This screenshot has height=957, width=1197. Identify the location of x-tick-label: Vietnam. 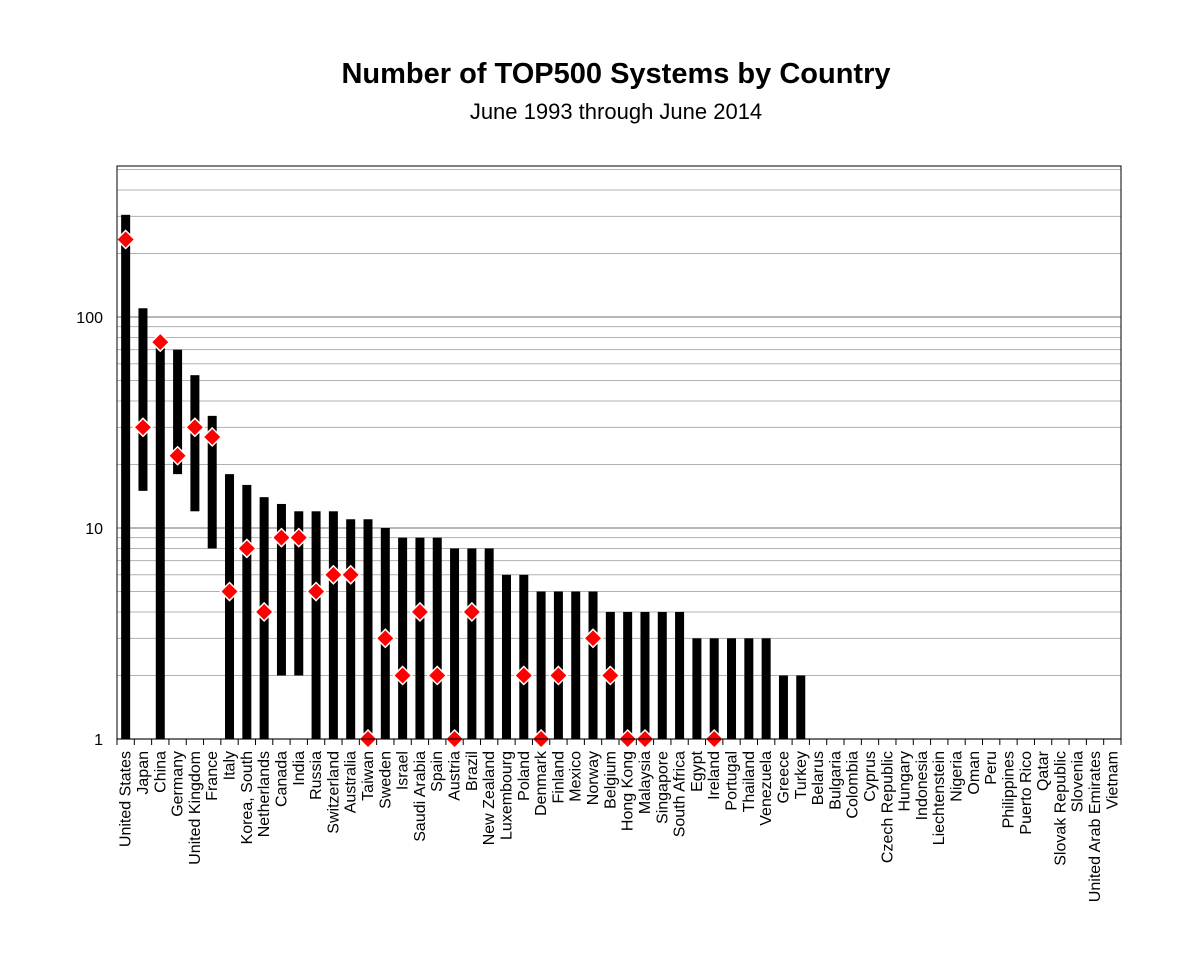
(1112, 780).